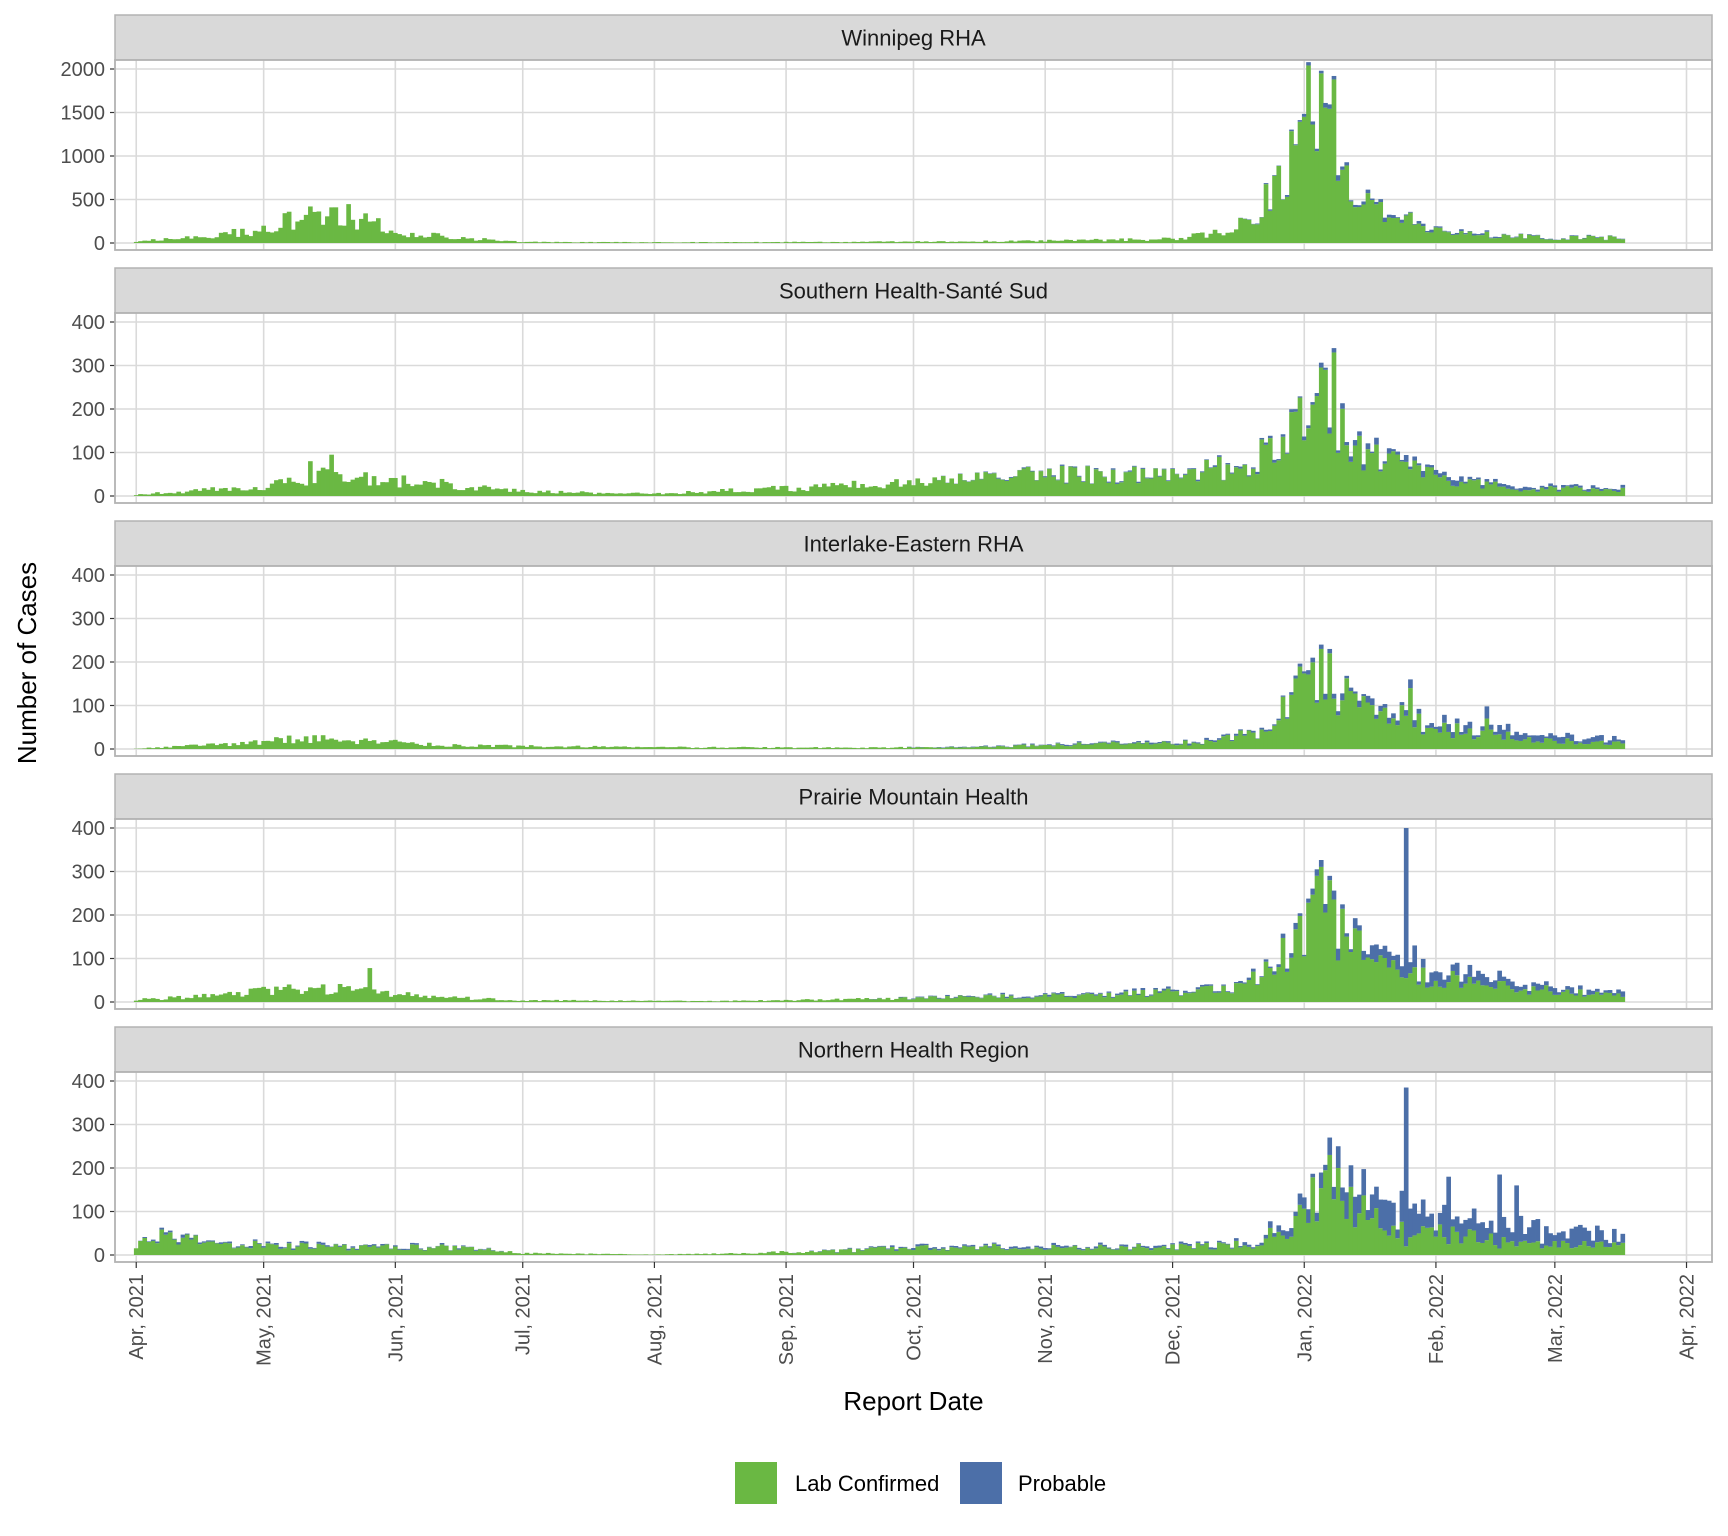 Image resolution: width=1728 pixels, height=1536 pixels. Describe the element at coordinates (1556, 1318) in the screenshot. I see `x-tick-label: Mar, 2022` at that location.